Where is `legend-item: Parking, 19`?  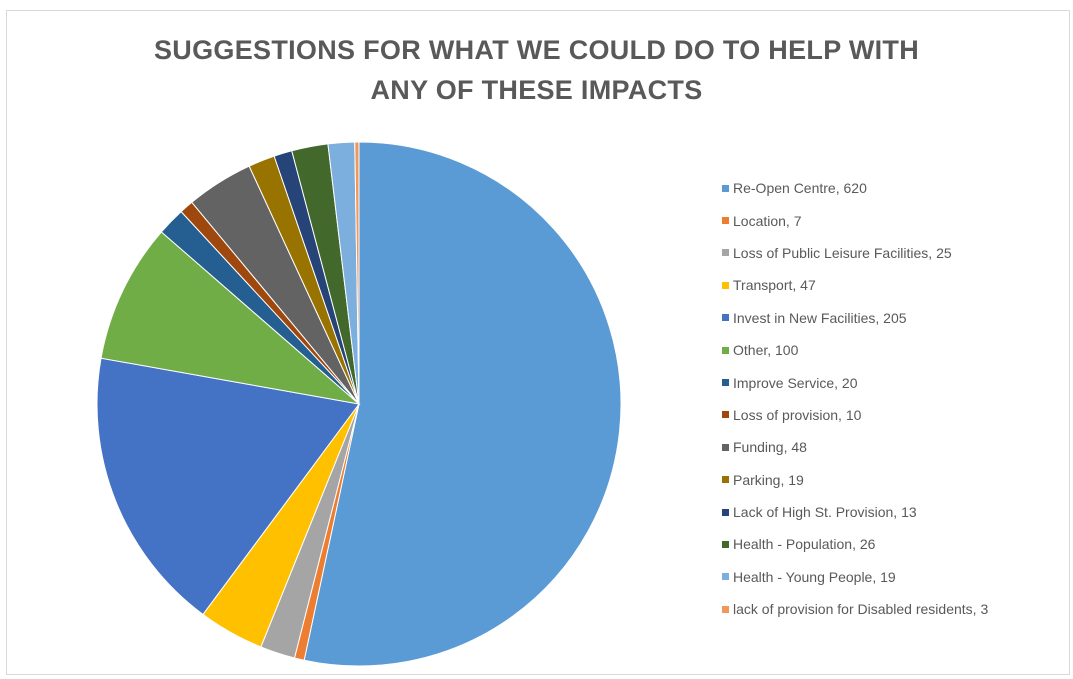
legend-item: Parking, 19 is located at coordinates (894, 480).